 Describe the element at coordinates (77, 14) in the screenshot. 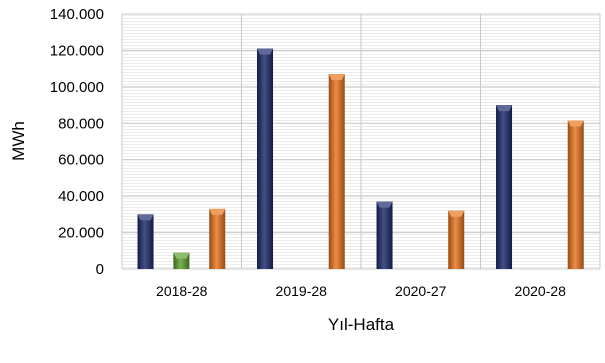

I see `y-tick-label: 140.000` at that location.